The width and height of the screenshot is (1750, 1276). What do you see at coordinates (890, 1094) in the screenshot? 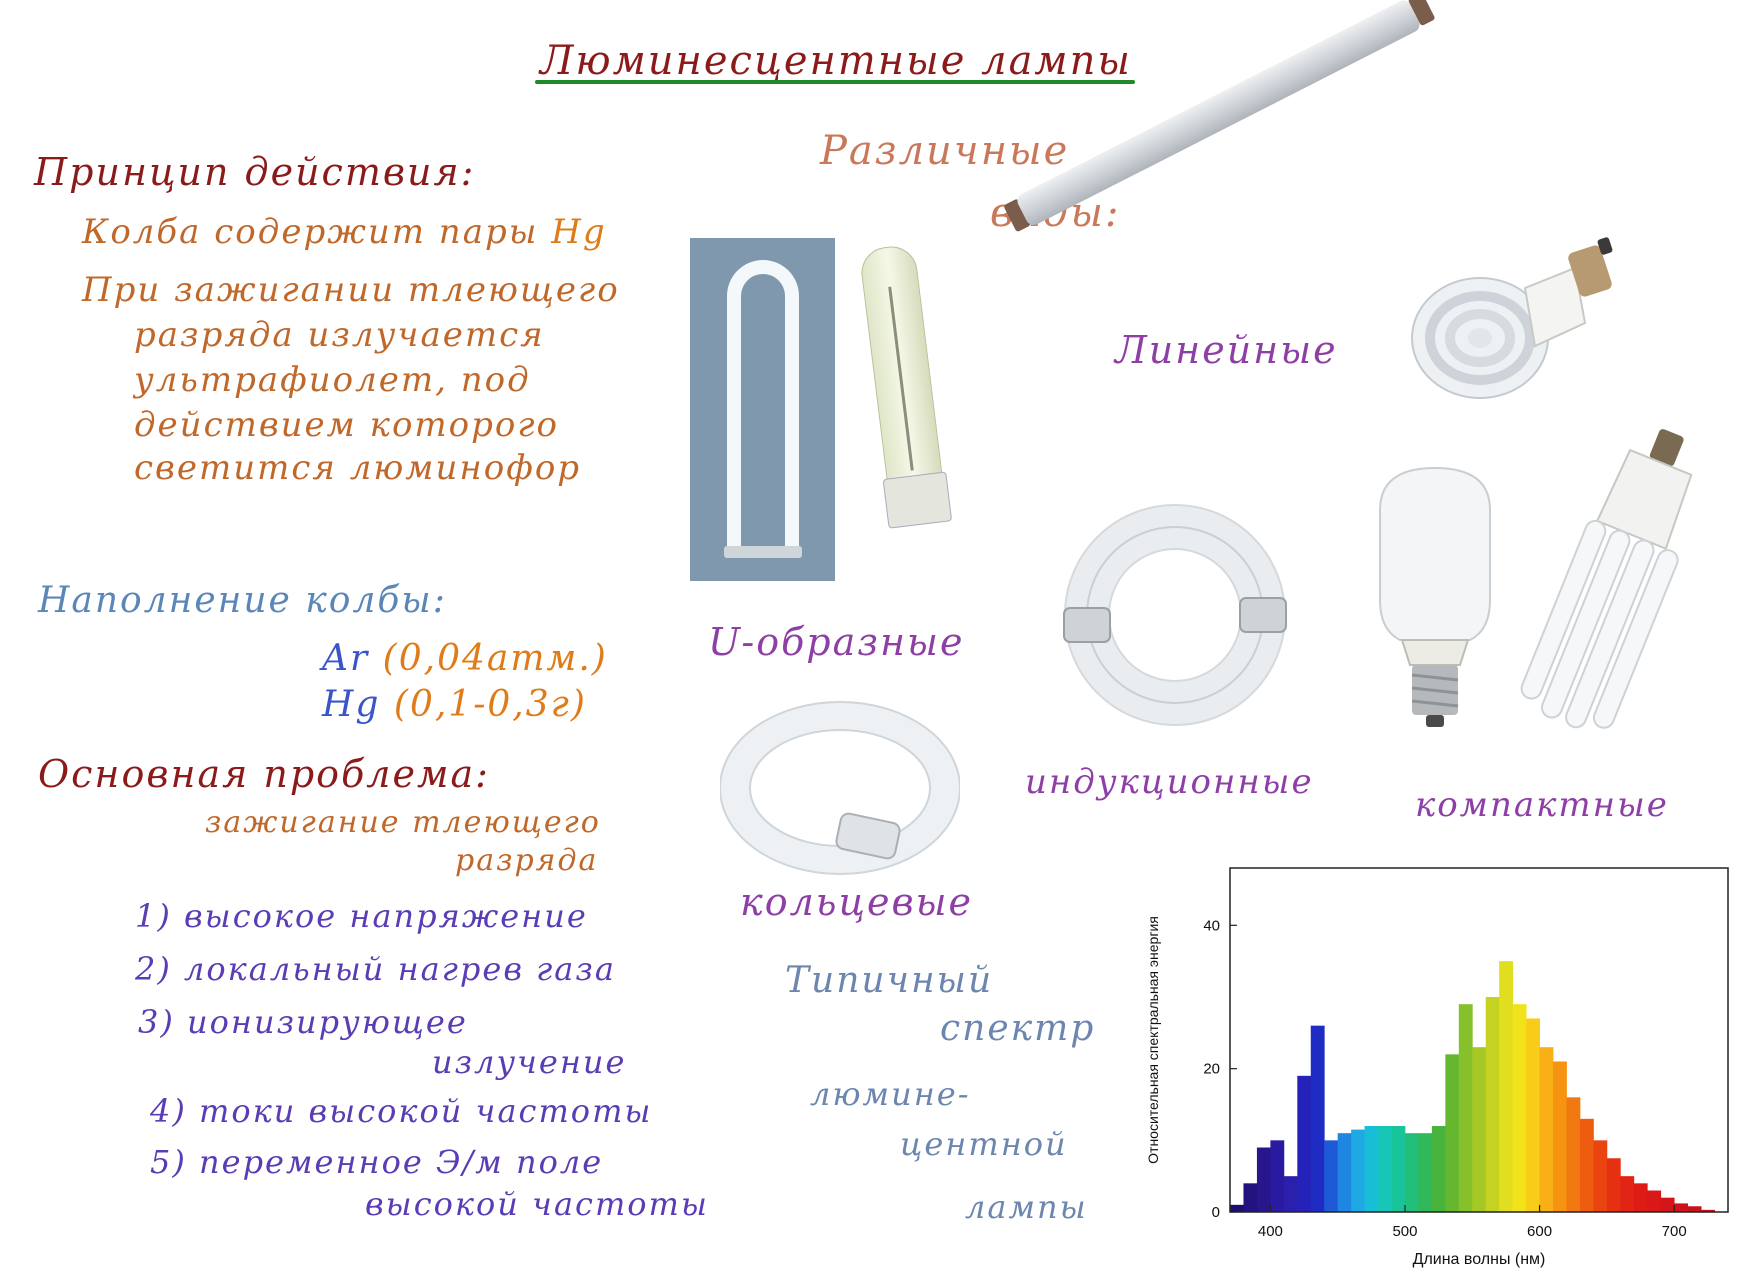
I see `spectrum-note-3: люмине-` at bounding box center [890, 1094].